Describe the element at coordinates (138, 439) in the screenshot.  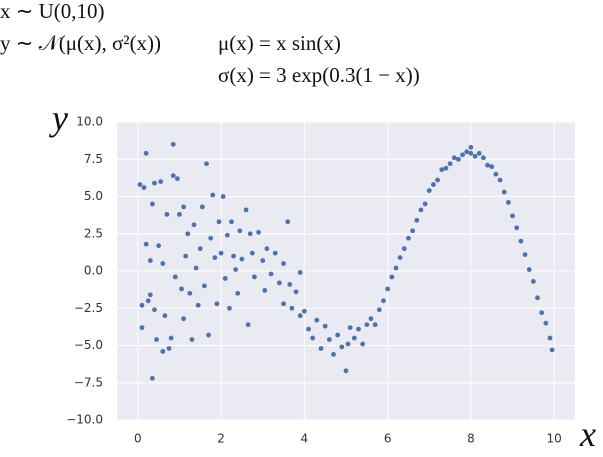
I see `x-tick-label: 0` at that location.